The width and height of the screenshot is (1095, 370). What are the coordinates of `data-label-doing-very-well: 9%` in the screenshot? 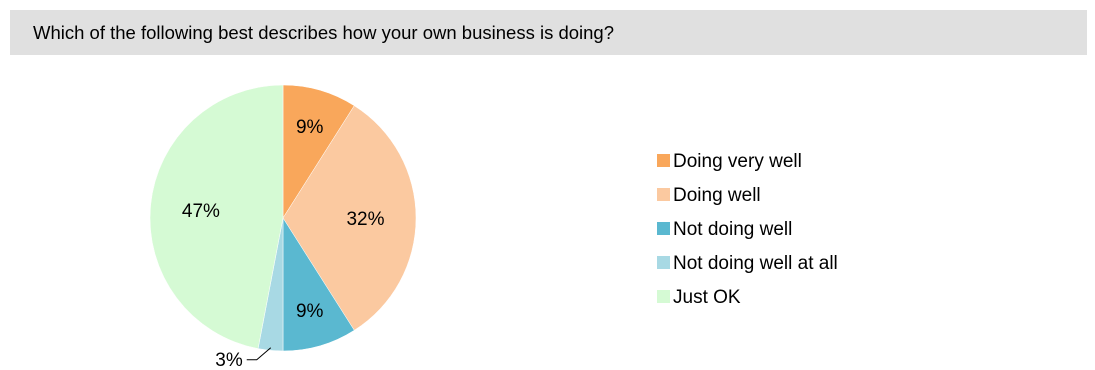 It's located at (310, 127).